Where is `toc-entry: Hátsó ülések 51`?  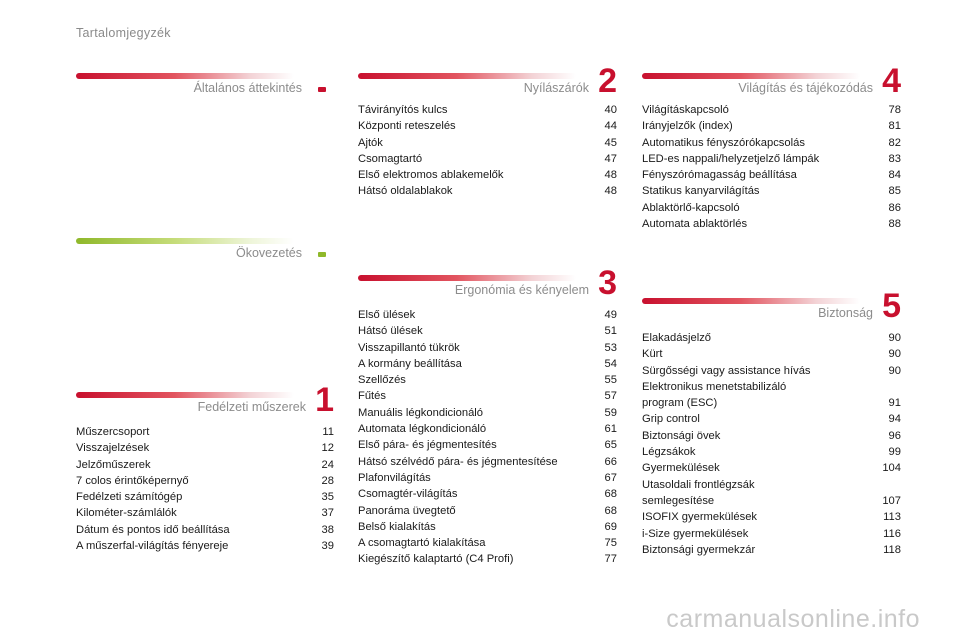 toc-entry: Hátsó ülések 51 is located at coordinates (487, 331).